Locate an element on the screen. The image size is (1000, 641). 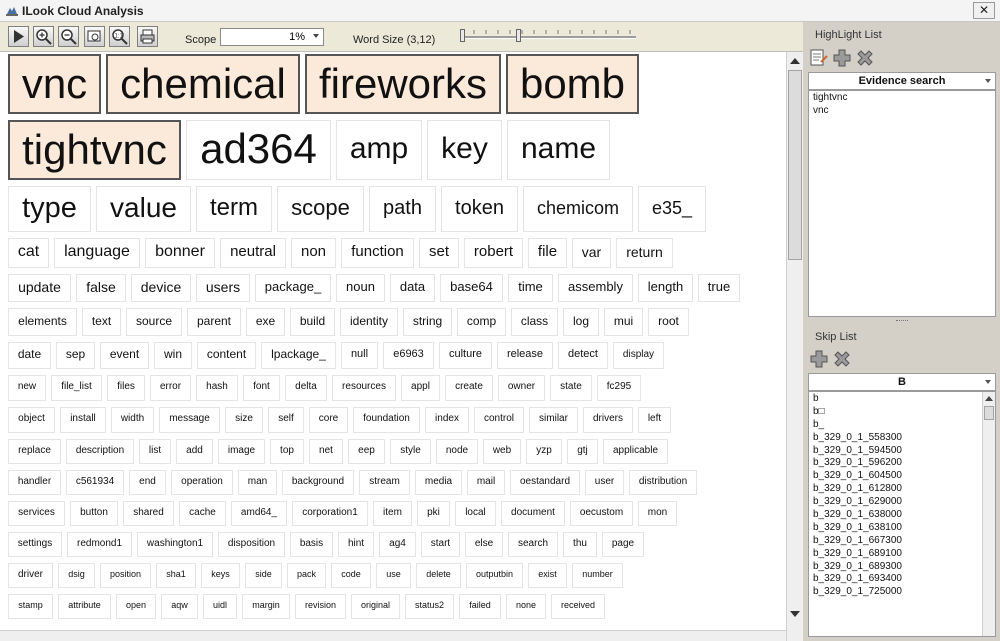
cloud-word: pack is located at coordinates (306, 575).